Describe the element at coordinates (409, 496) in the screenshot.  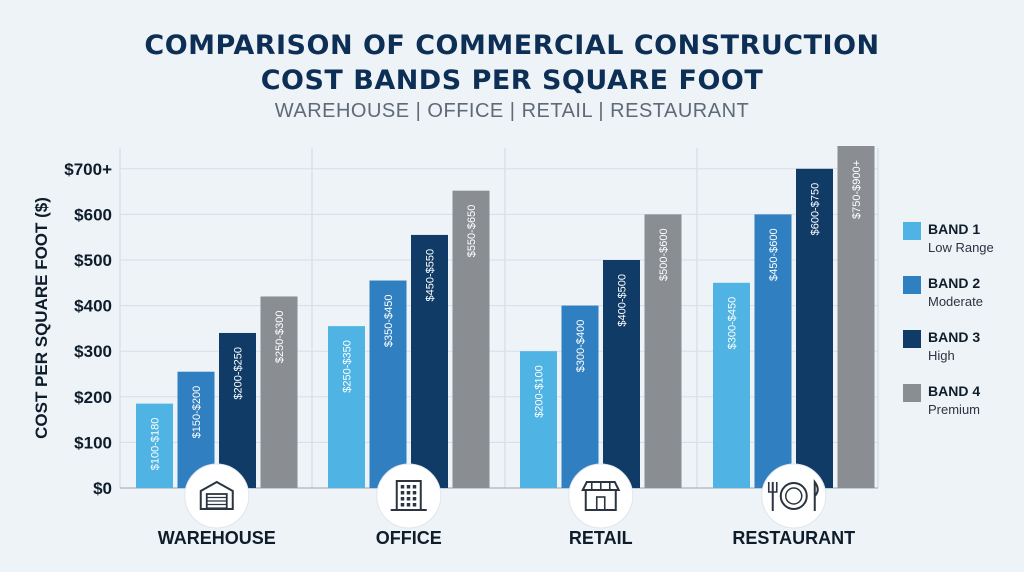
I see `office-building-icon` at that location.